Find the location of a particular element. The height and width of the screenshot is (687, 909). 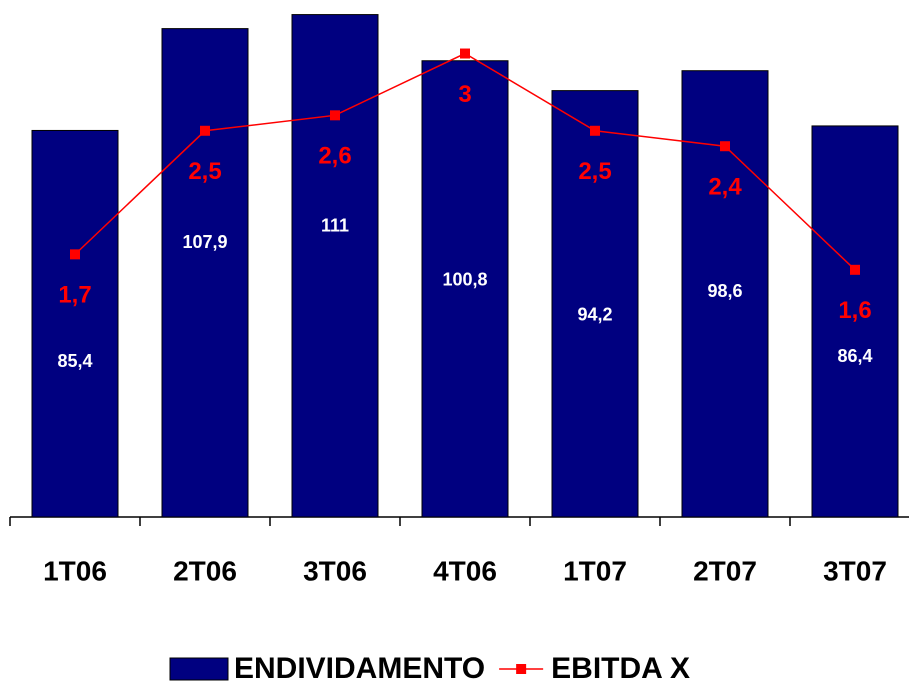

x-tick-label: 4T06 is located at coordinates (465, 570).